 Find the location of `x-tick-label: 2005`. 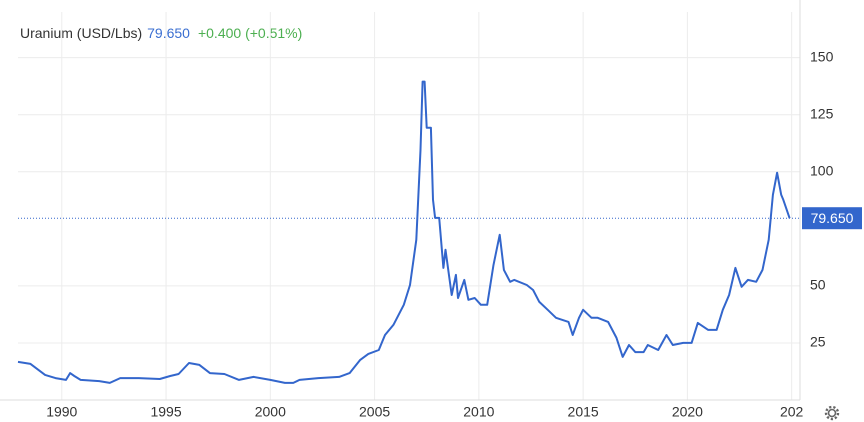

x-tick-label: 2005 is located at coordinates (374, 412).